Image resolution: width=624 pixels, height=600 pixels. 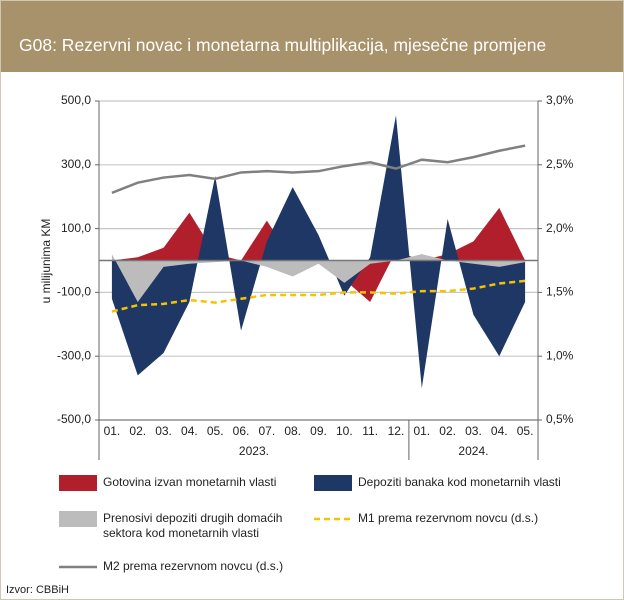 I want to click on y2-tick-label: 1,0%, so click(x=560, y=355).